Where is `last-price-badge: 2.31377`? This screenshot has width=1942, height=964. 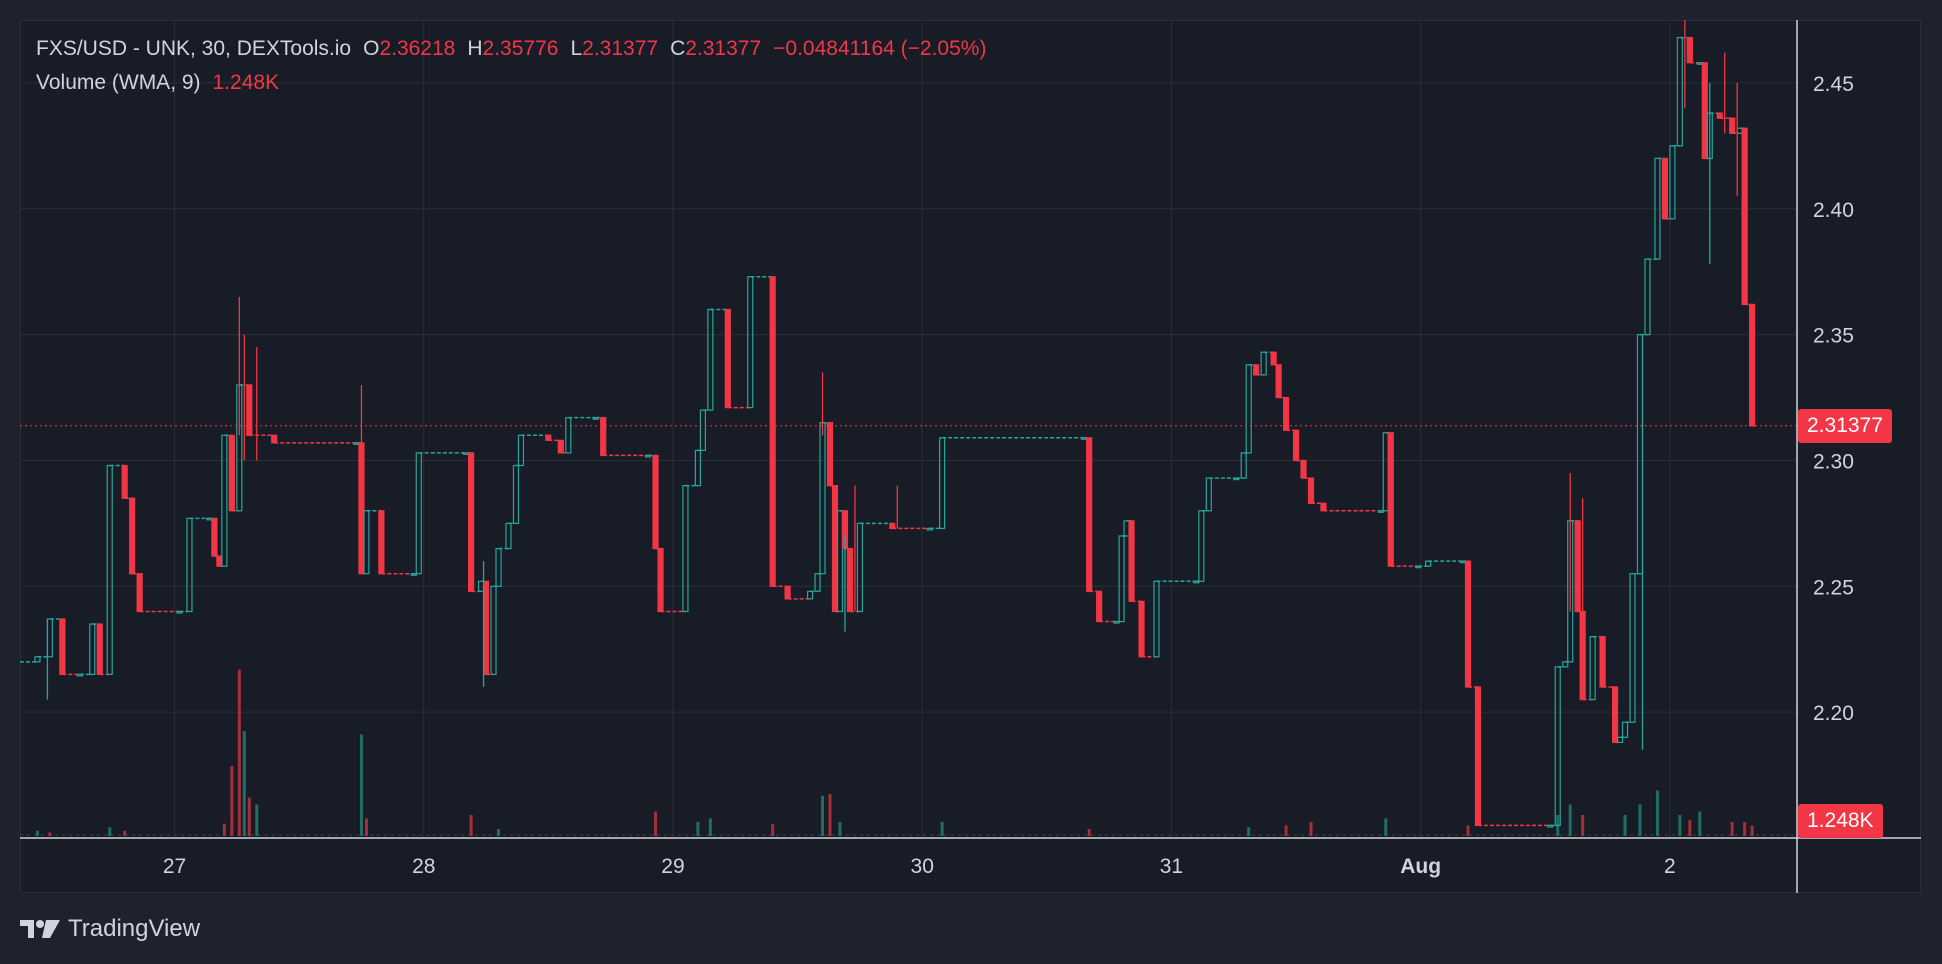 last-price-badge: 2.31377 is located at coordinates (1845, 425).